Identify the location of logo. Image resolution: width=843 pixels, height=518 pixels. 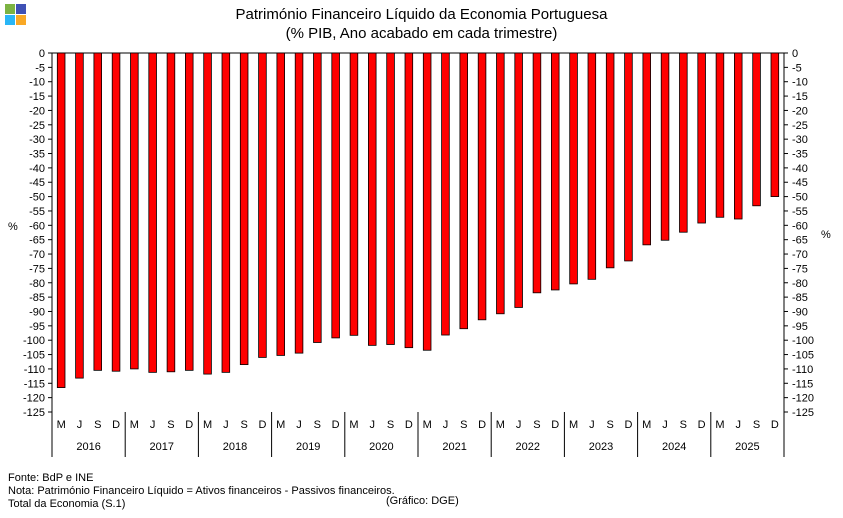
(16, 15).